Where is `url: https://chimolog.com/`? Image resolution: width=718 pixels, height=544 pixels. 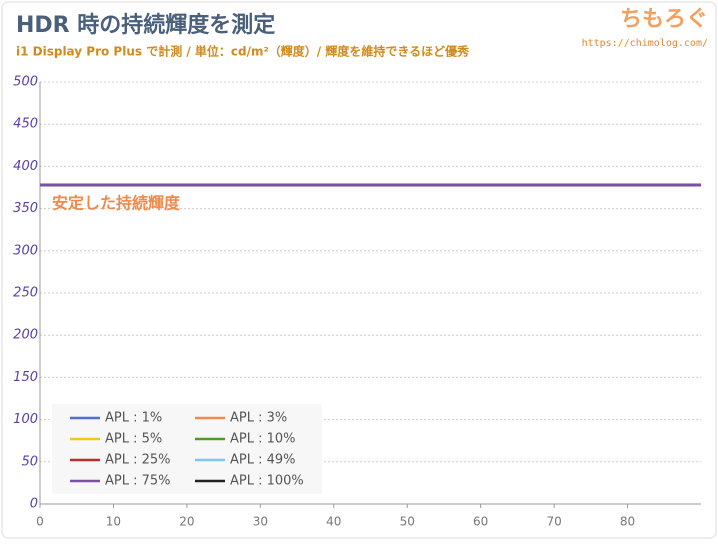
url: https://chimolog.com/ is located at coordinates (645, 43).